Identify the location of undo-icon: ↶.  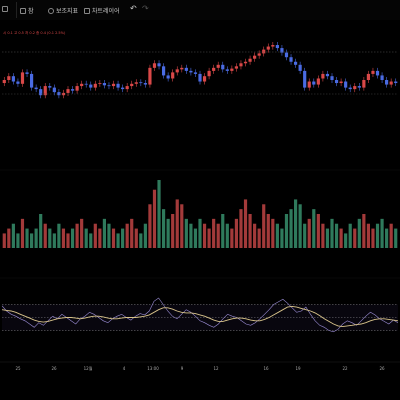
(133, 8).